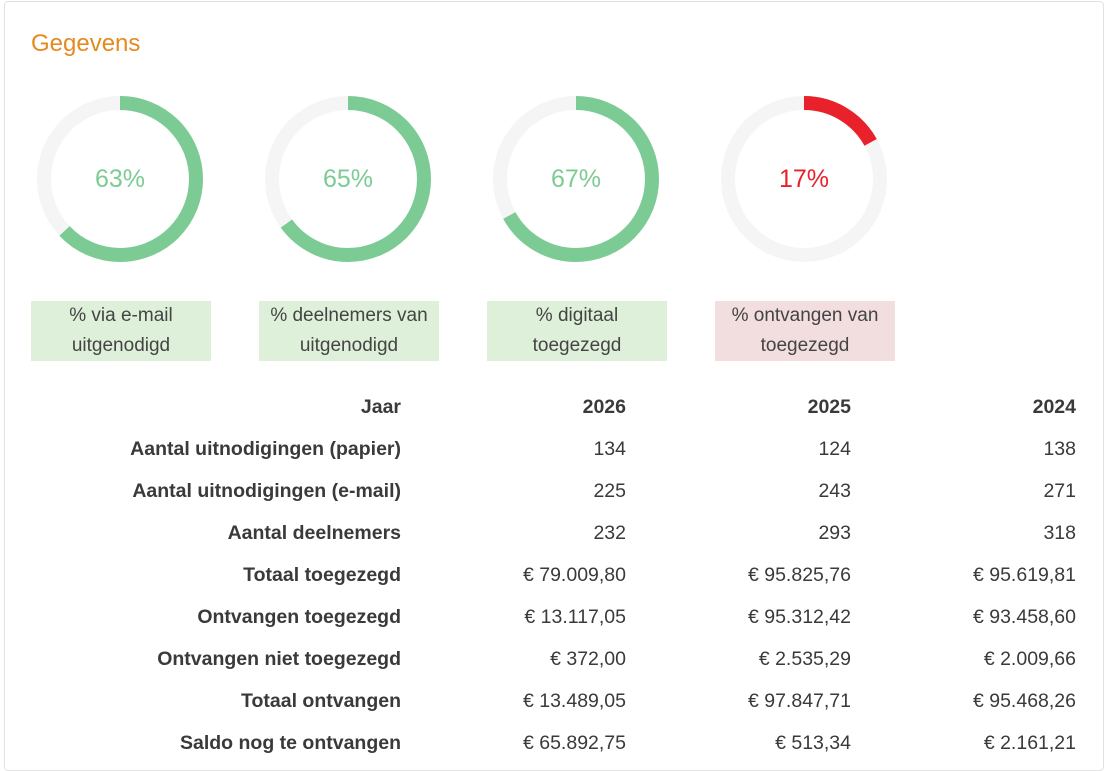 The width and height of the screenshot is (1108, 771). I want to click on table-cell: € 2.161,21, so click(1029, 742).